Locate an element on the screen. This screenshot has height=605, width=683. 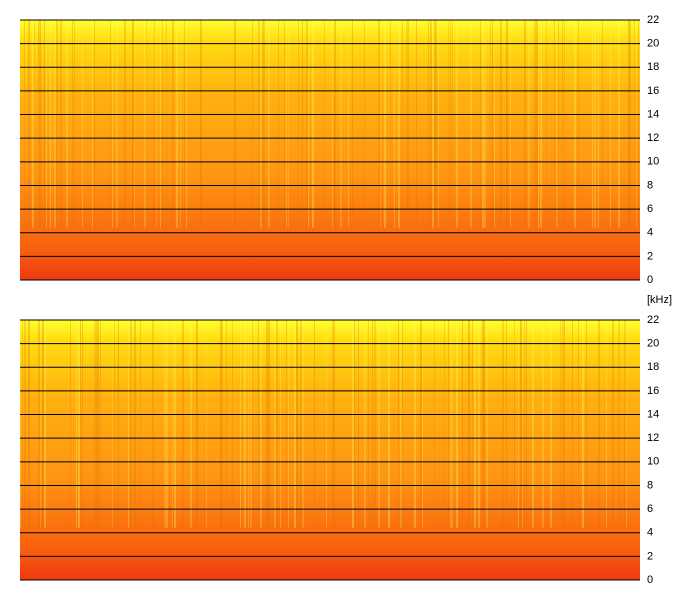
y-tick-label: 22 is located at coordinates (653, 20).